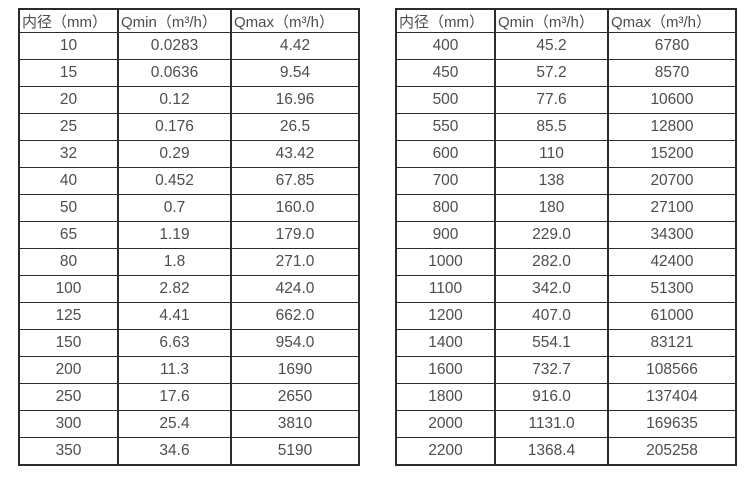  Describe the element at coordinates (295, 208) in the screenshot. I see `table-cell: 160.0` at that location.